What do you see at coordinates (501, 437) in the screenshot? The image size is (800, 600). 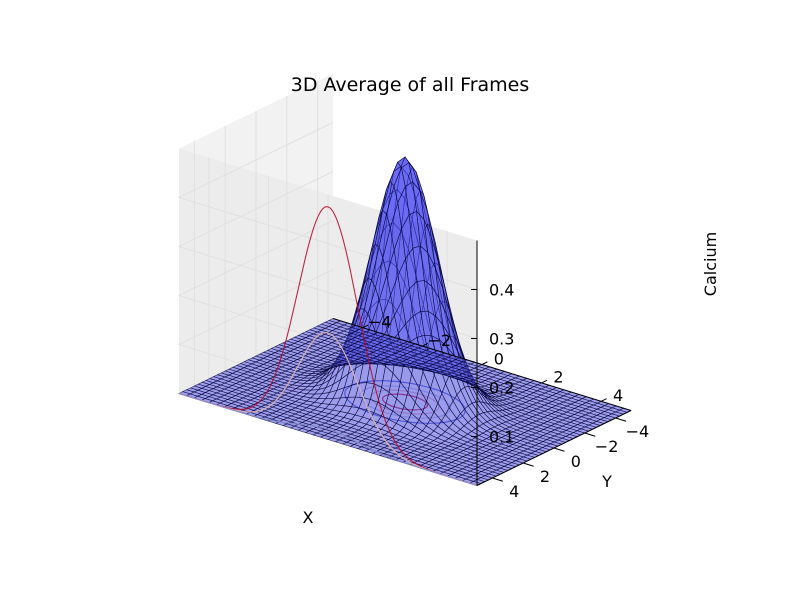 I see `z-tick-label: 0.1` at bounding box center [501, 437].